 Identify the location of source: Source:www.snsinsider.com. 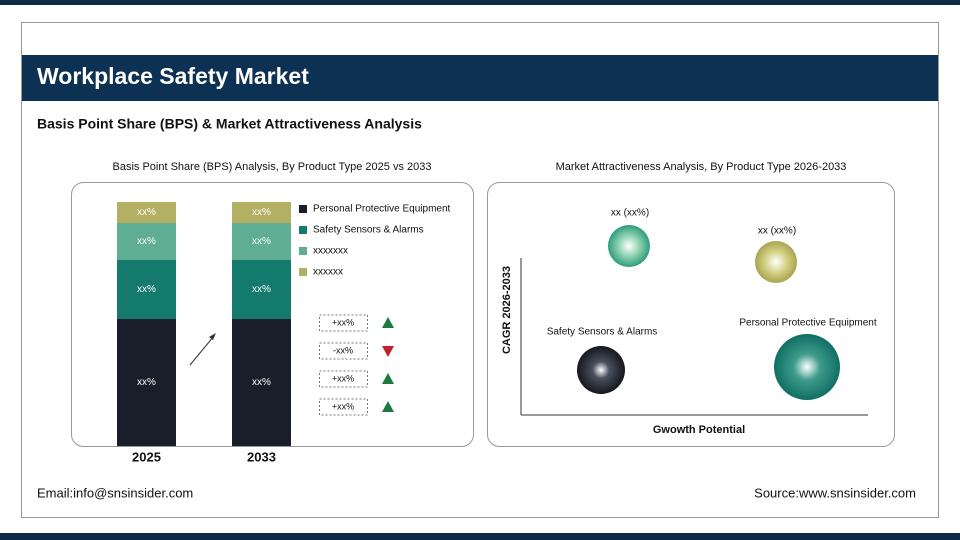
(835, 492).